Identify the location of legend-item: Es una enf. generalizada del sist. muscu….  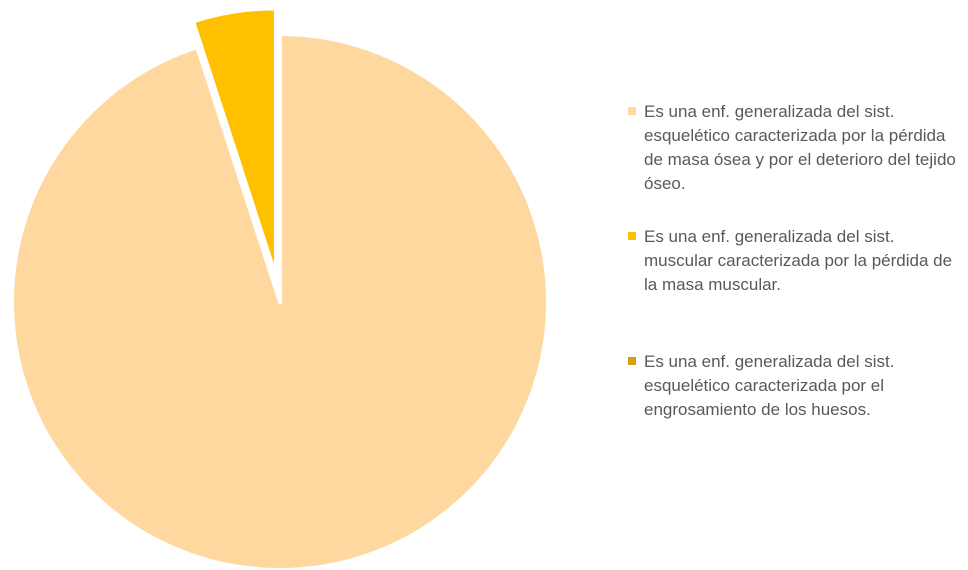
(795, 261).